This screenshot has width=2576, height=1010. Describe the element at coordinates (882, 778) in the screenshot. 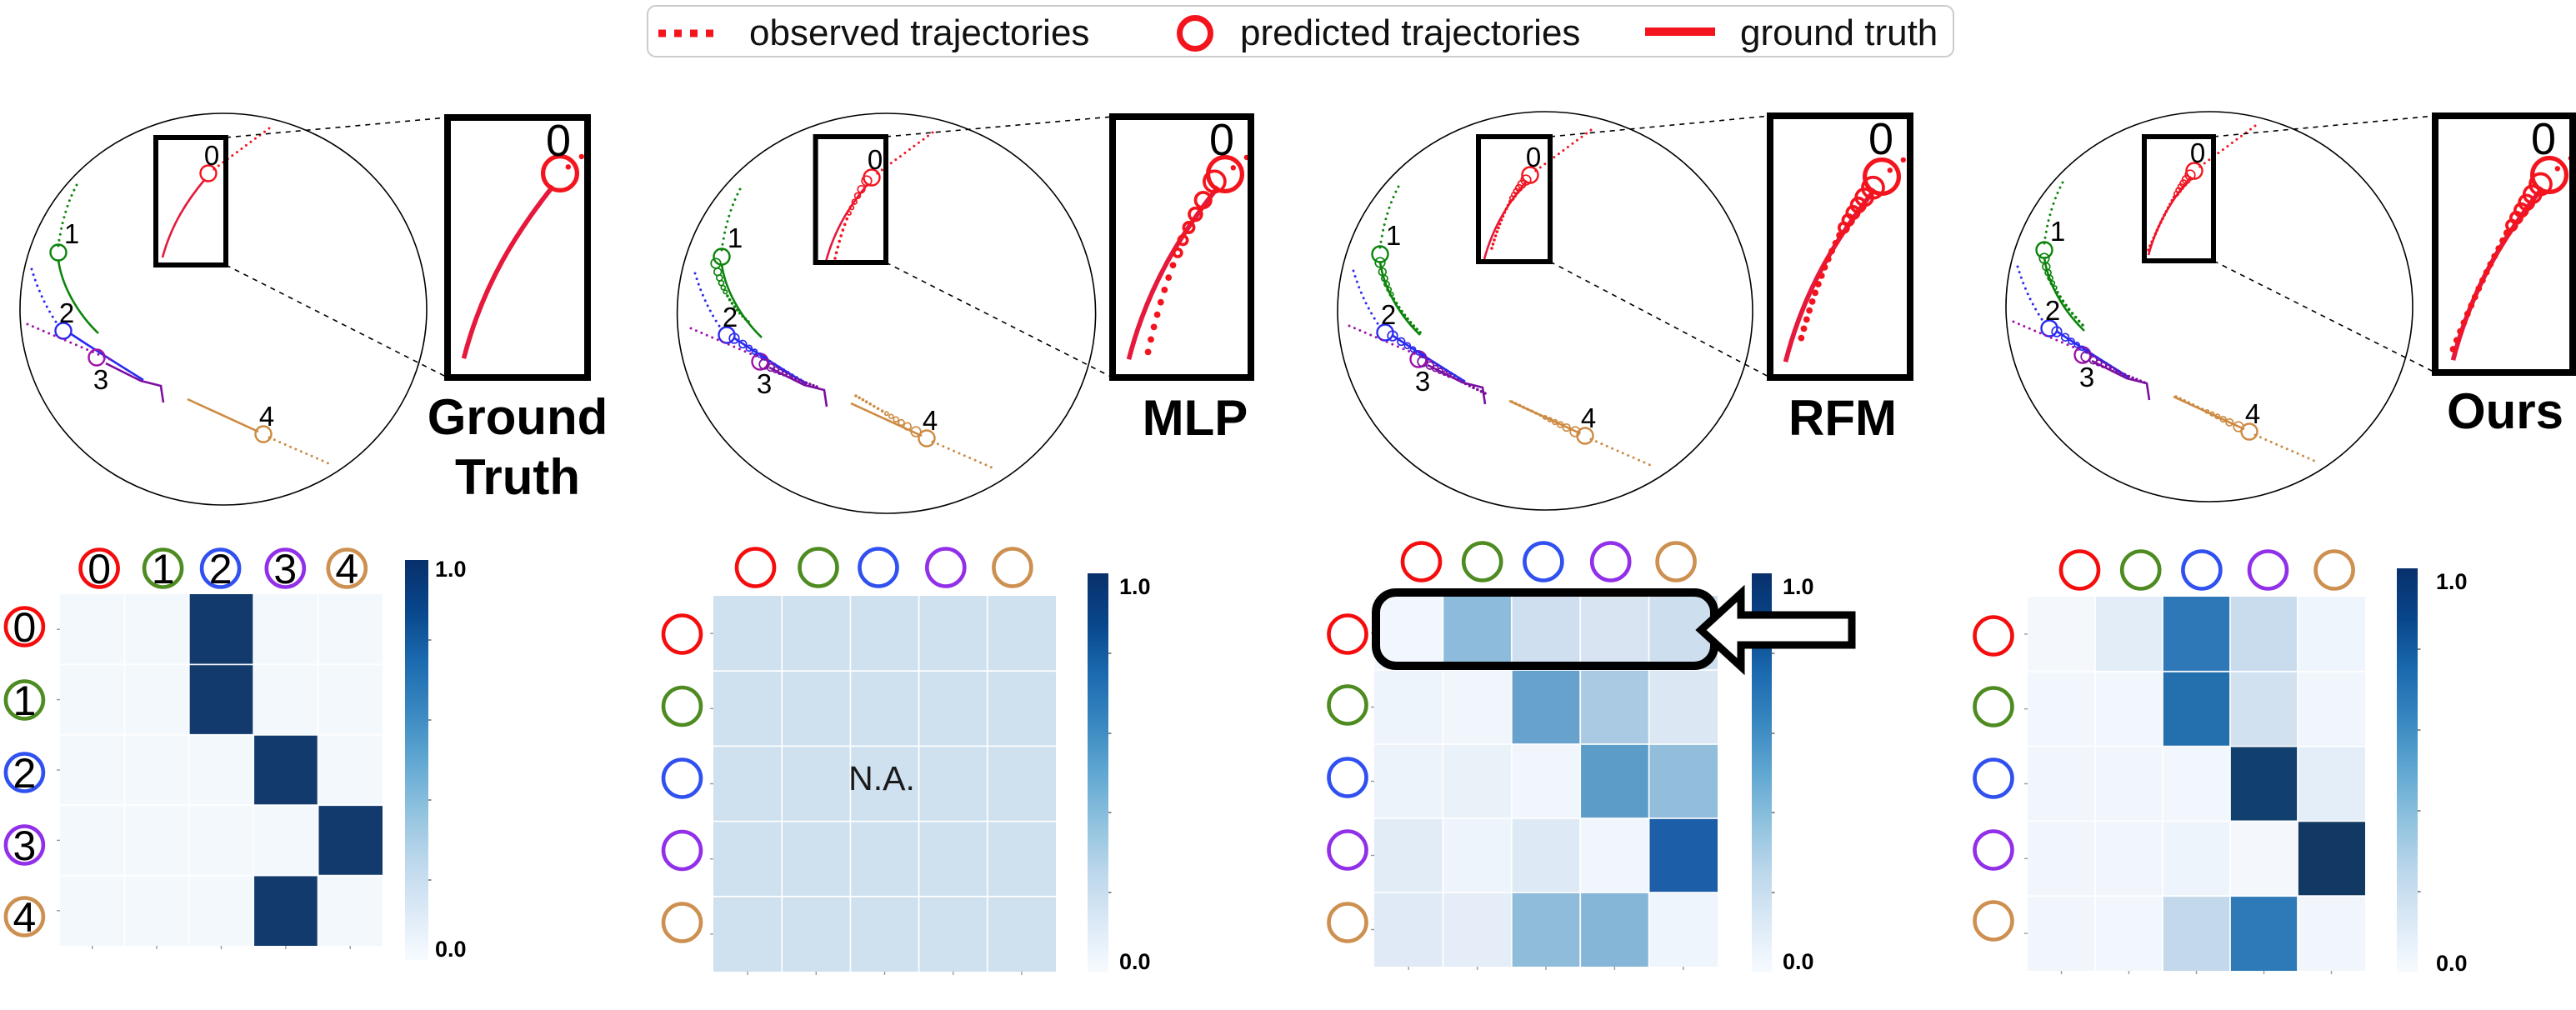

I see `svg-text: N.A.` at that location.